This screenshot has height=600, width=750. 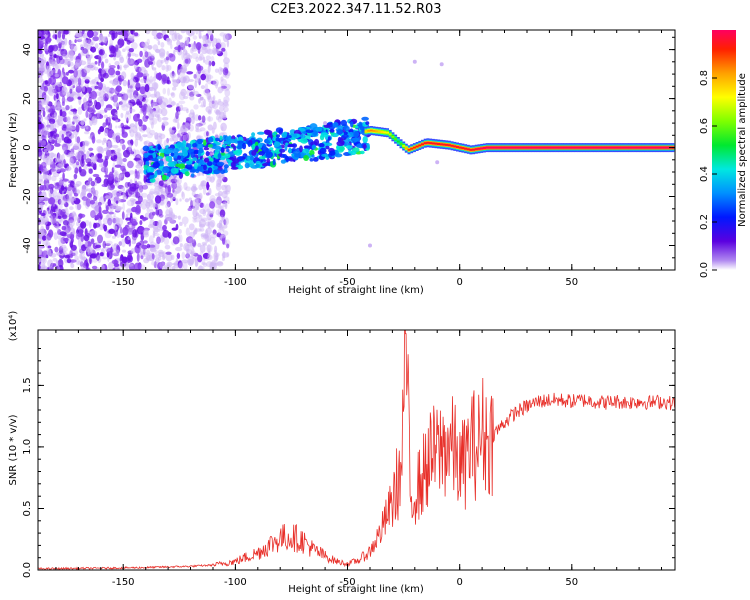 What do you see at coordinates (704, 126) in the screenshot?
I see `colorbar-tick-label: 0.6` at bounding box center [704, 126].